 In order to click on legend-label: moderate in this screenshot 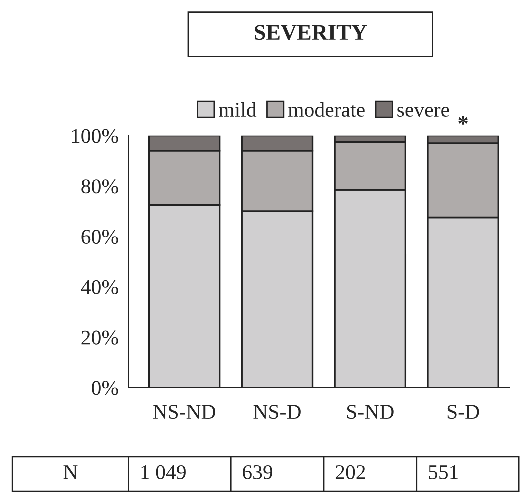, I will do `click(326, 110)`.